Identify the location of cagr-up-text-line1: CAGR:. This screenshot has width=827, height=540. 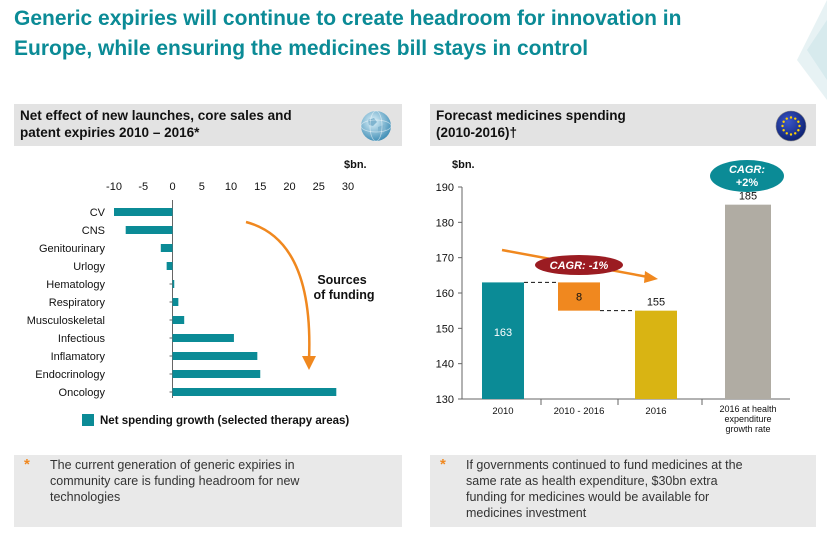
(747, 170).